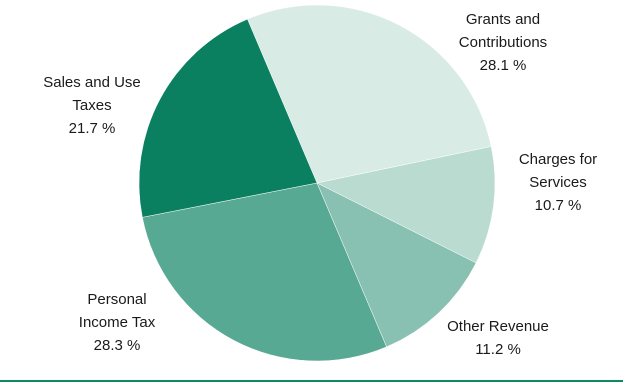 The image size is (623, 384). Describe the element at coordinates (92, 82) in the screenshot. I see `slice-label: Sales and Use` at that location.